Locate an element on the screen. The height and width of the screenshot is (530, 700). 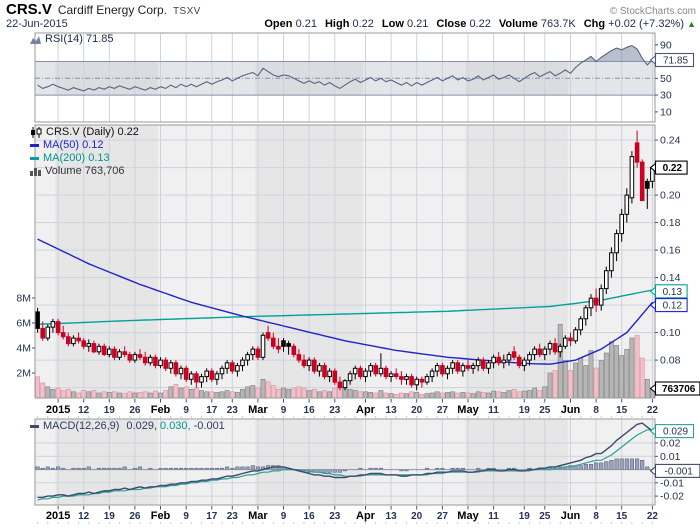
copyright: © StockCharts.com is located at coordinates (652, 11).